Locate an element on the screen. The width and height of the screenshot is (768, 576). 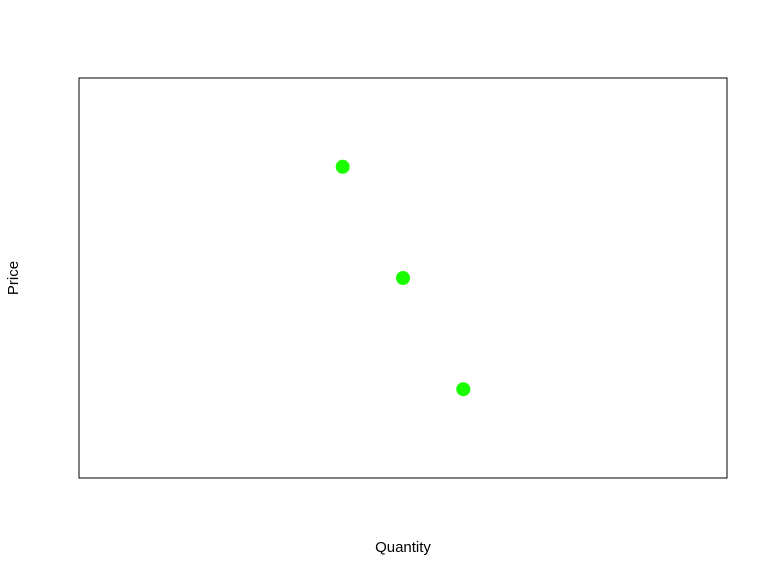
x-axis-label: Quantity is located at coordinates (403, 547).